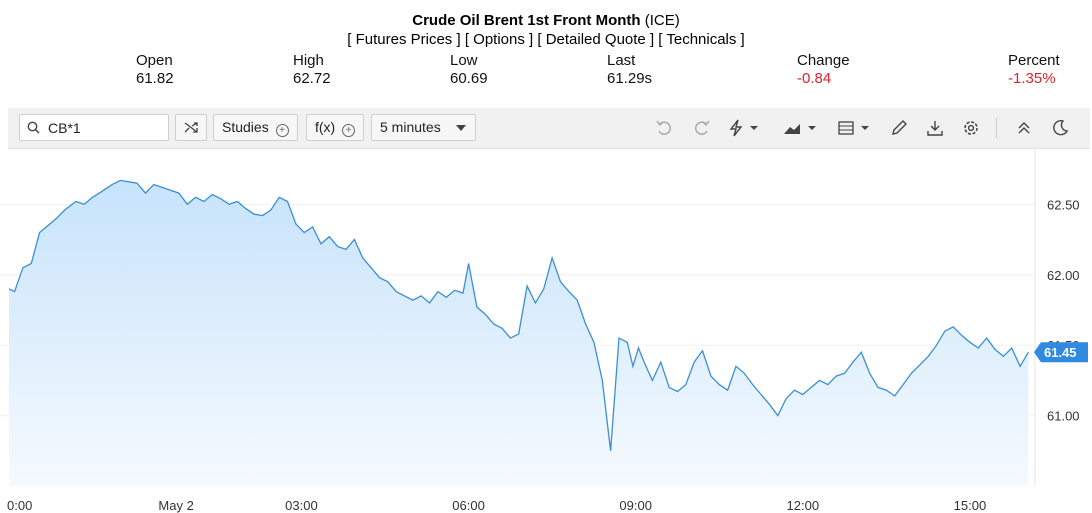  Describe the element at coordinates (744, 128) in the screenshot. I see `lightning-icon` at that location.